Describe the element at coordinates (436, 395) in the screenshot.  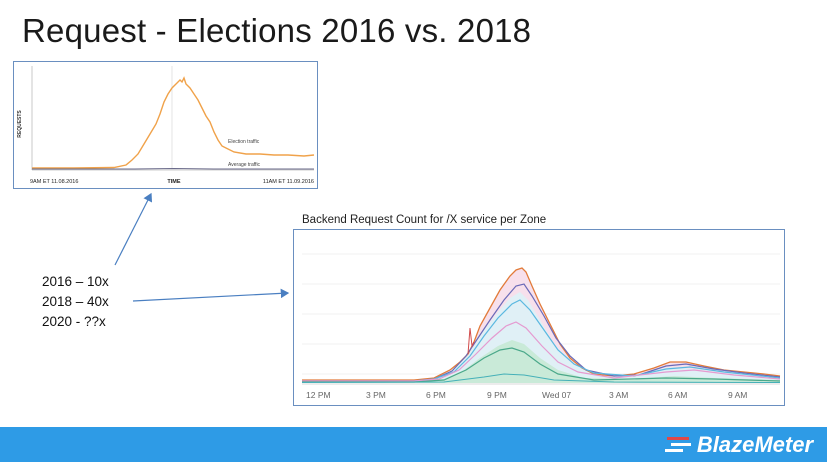
I see `tick-6pm: 6 PM` at that location.